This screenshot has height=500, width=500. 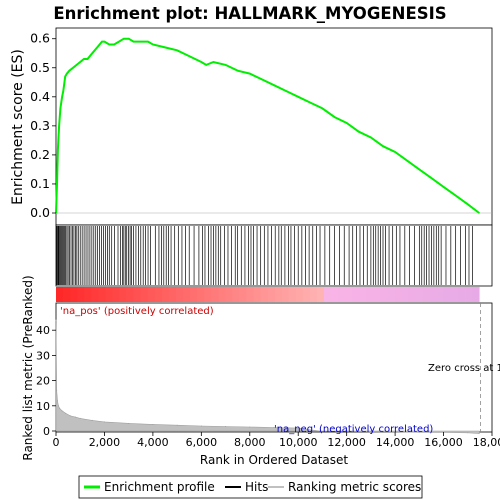 What do you see at coordinates (18, 127) in the screenshot?
I see `es-y-axis-label: Enrichment score (ES)` at bounding box center [18, 127].